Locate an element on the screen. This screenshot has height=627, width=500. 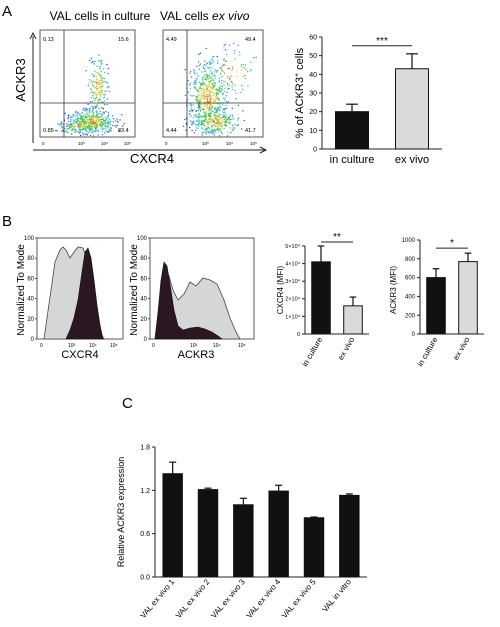
flow-right-title: VAL cells ex vivo is located at coordinates (205, 16).